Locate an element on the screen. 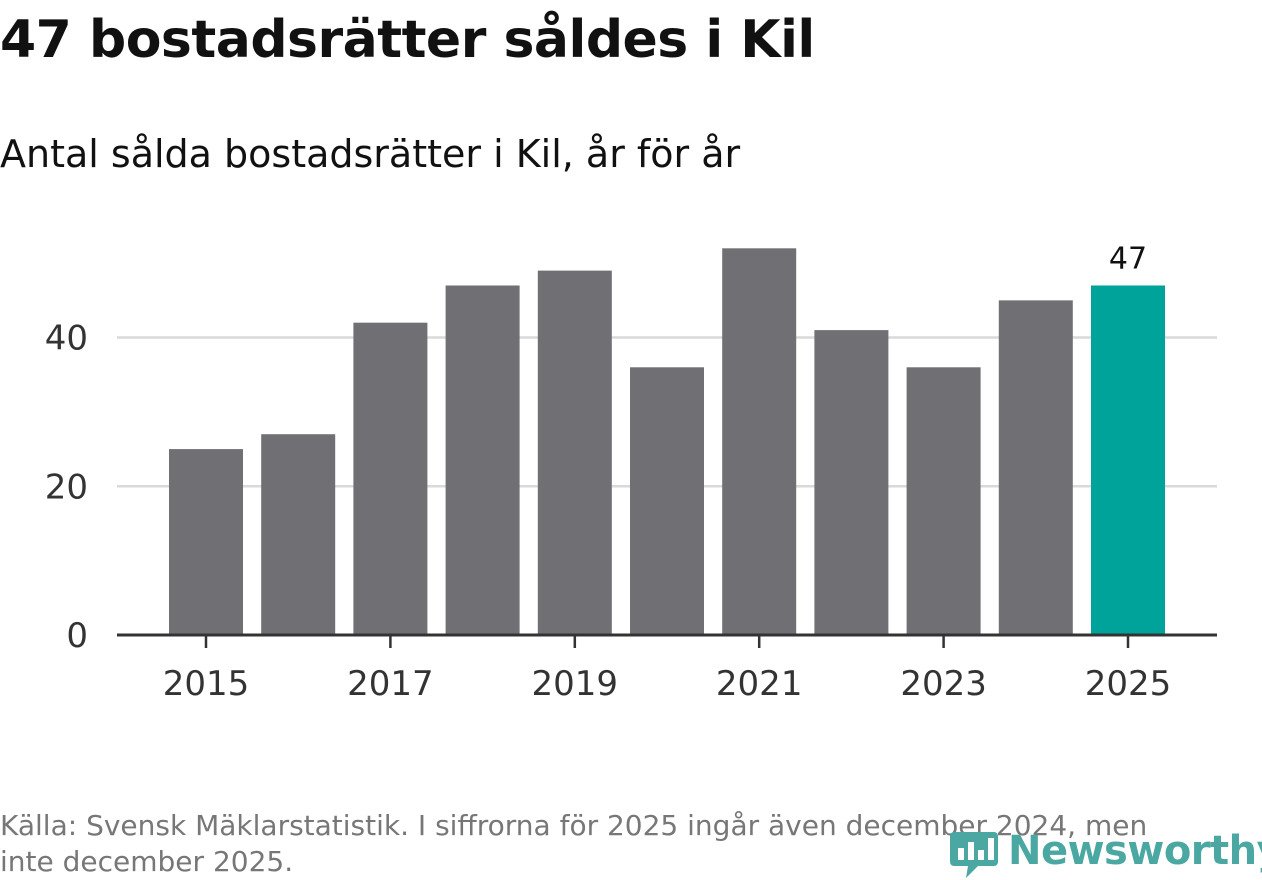 This screenshot has height=880, width=1262. bar-2018 is located at coordinates (482, 460).